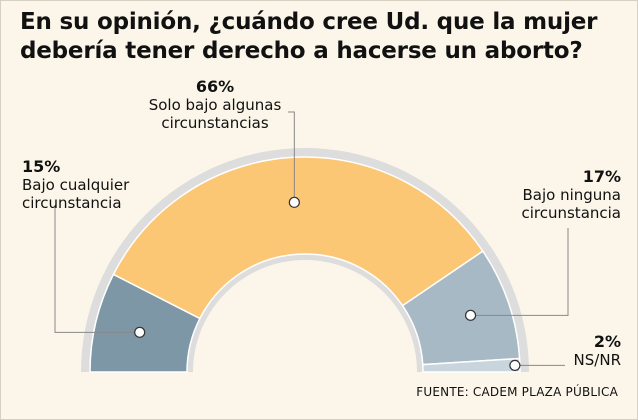 This screenshot has height=420, width=638. I want to click on slice-name-3-line-1: Bajo ninguna, so click(571, 195).